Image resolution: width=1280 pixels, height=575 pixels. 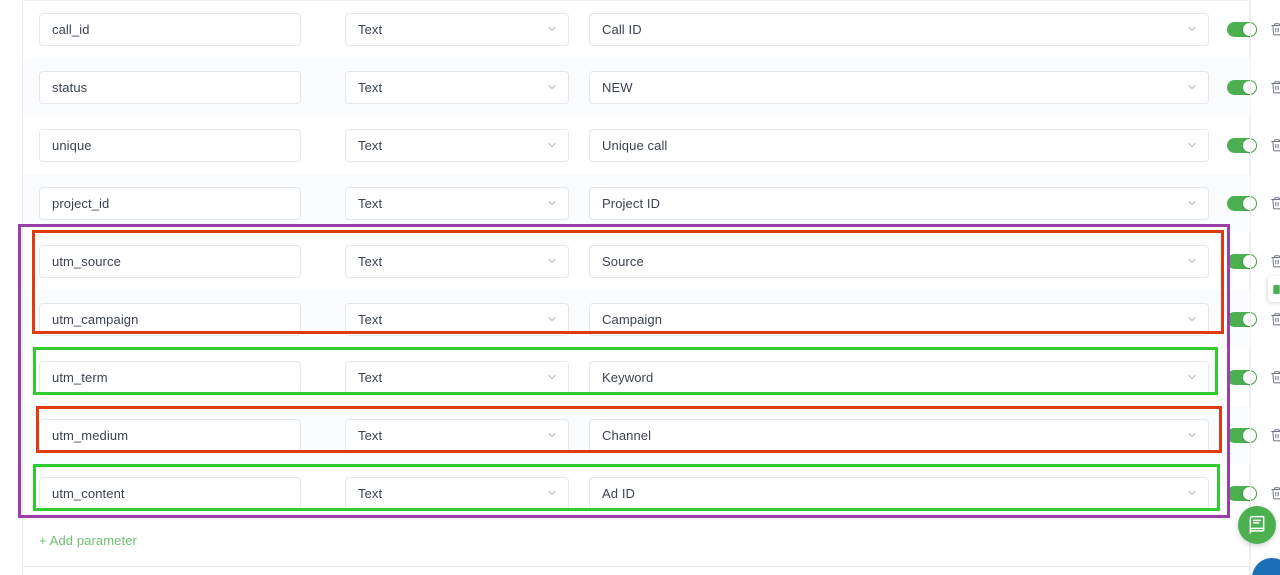 What do you see at coordinates (86, 261) in the screenshot?
I see `parameter-name-value: utm_source` at bounding box center [86, 261].